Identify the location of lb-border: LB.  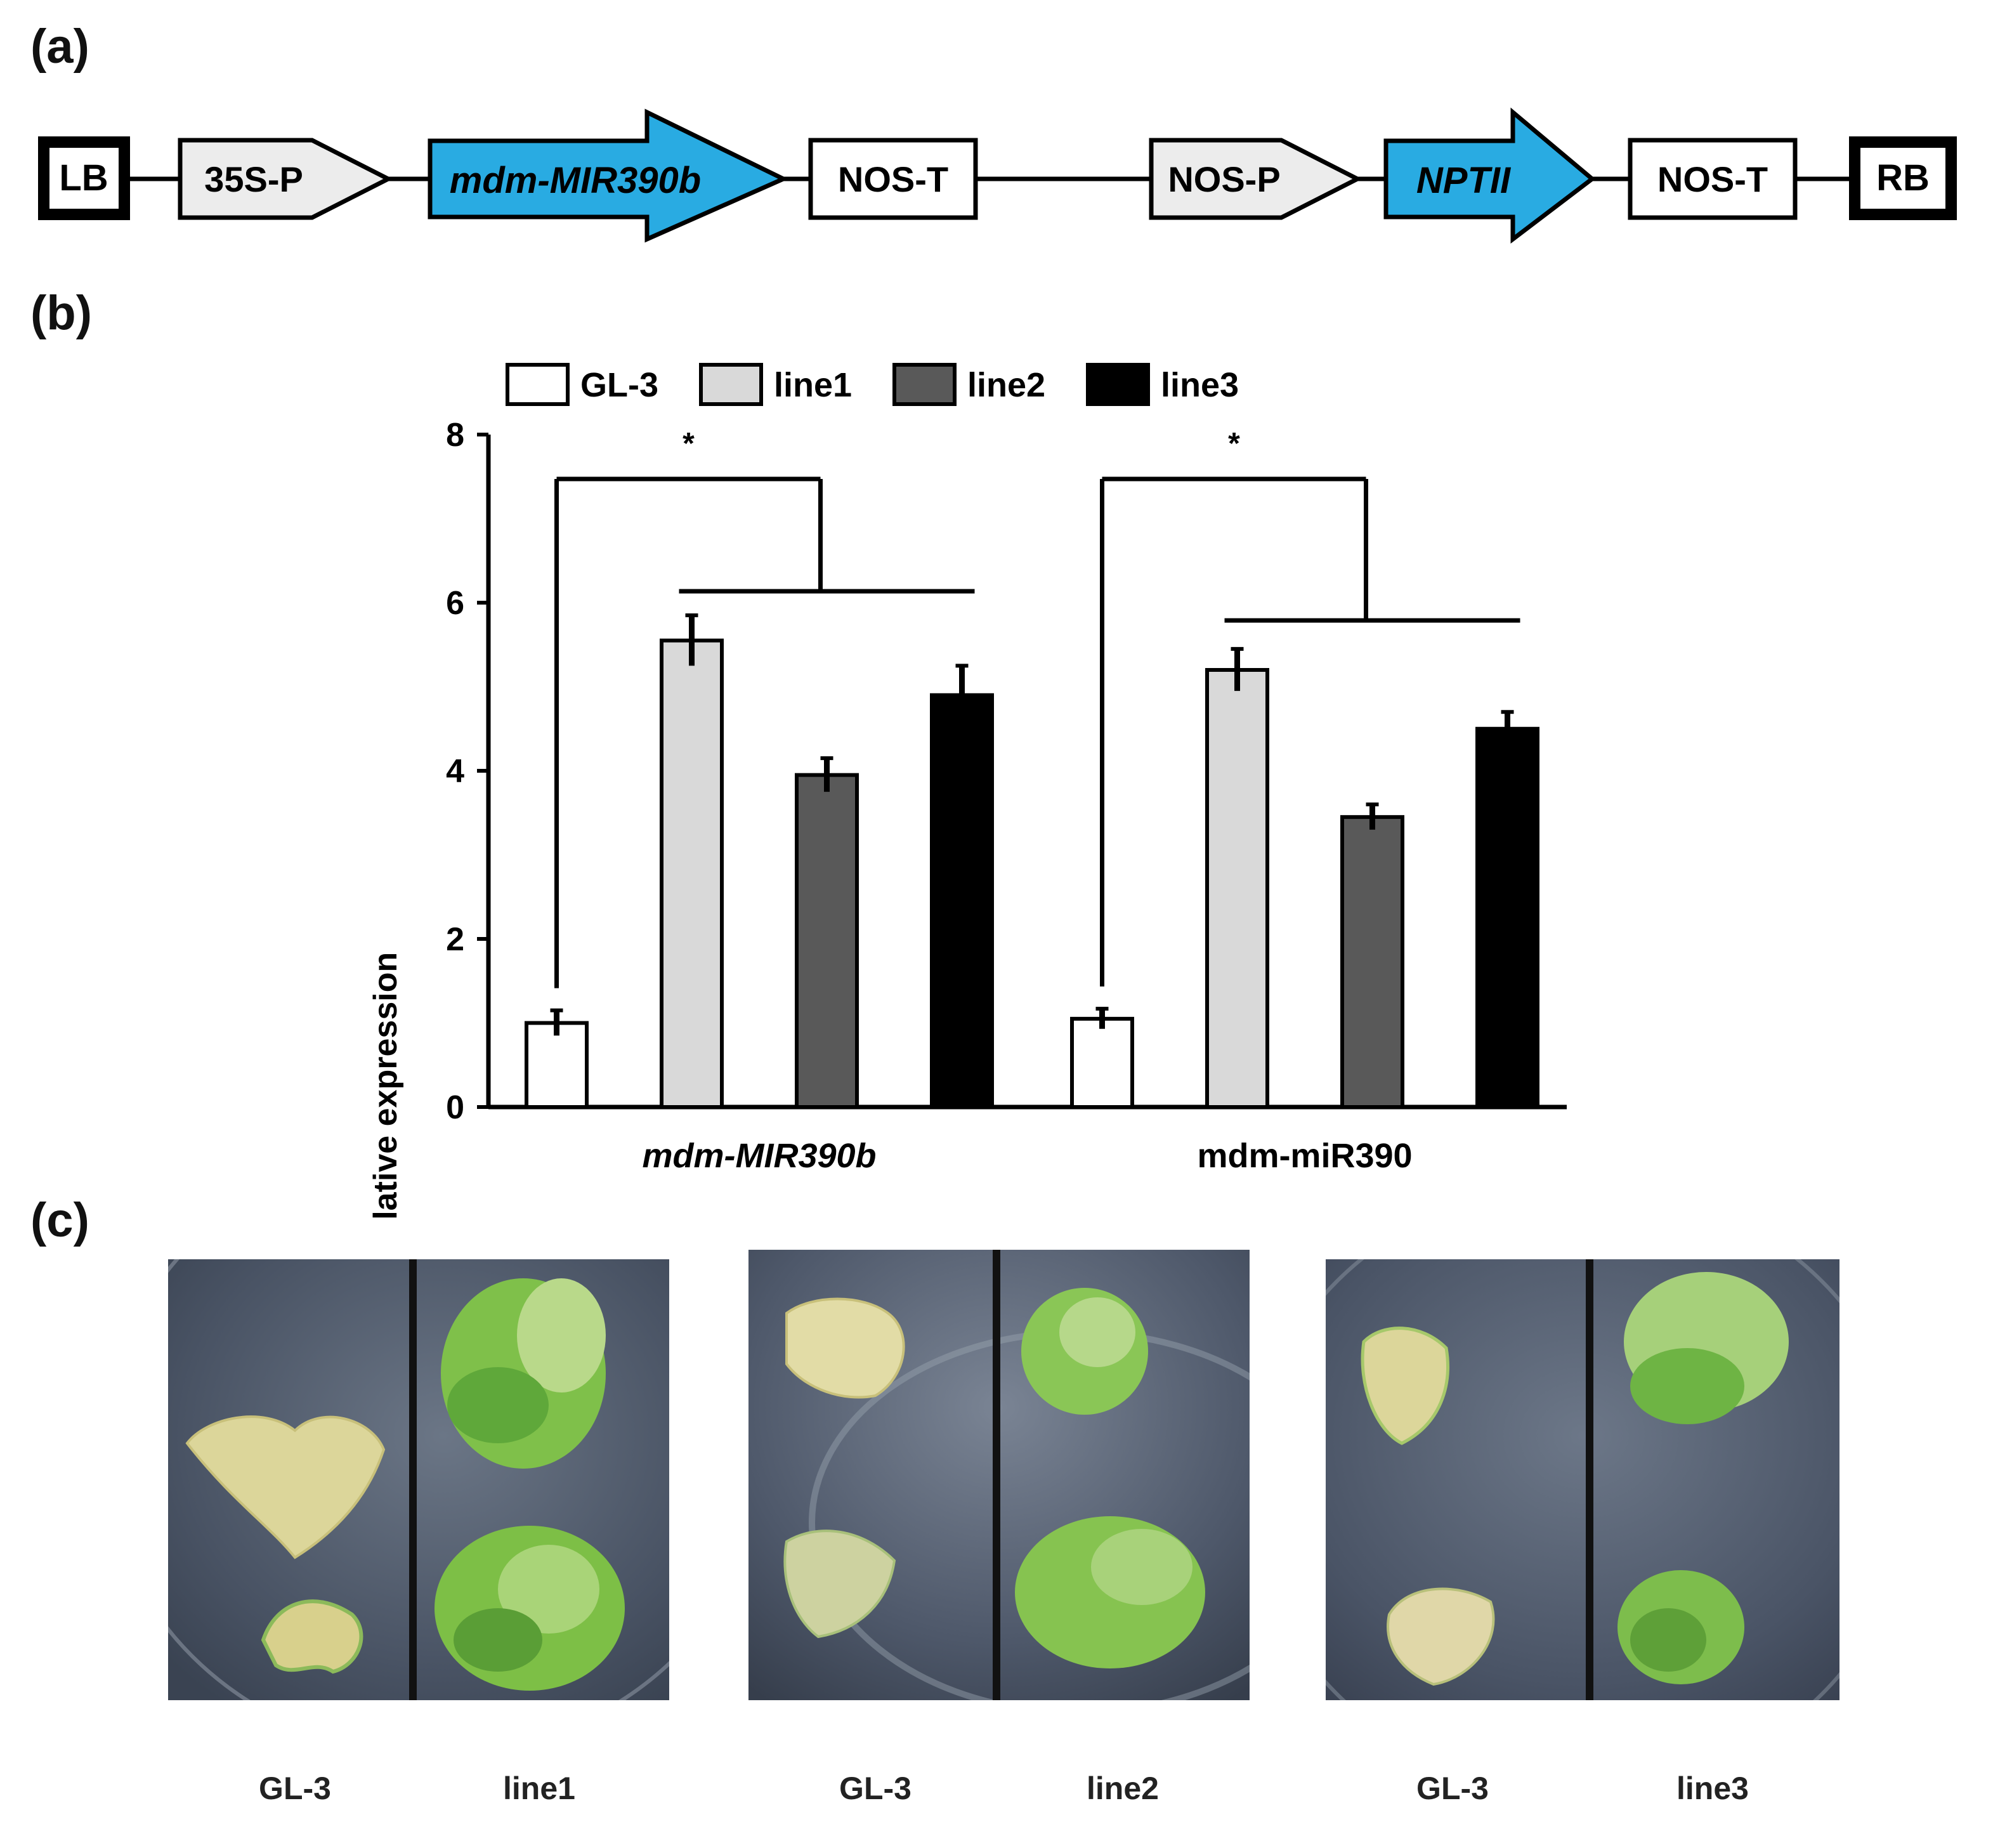
(84, 178).